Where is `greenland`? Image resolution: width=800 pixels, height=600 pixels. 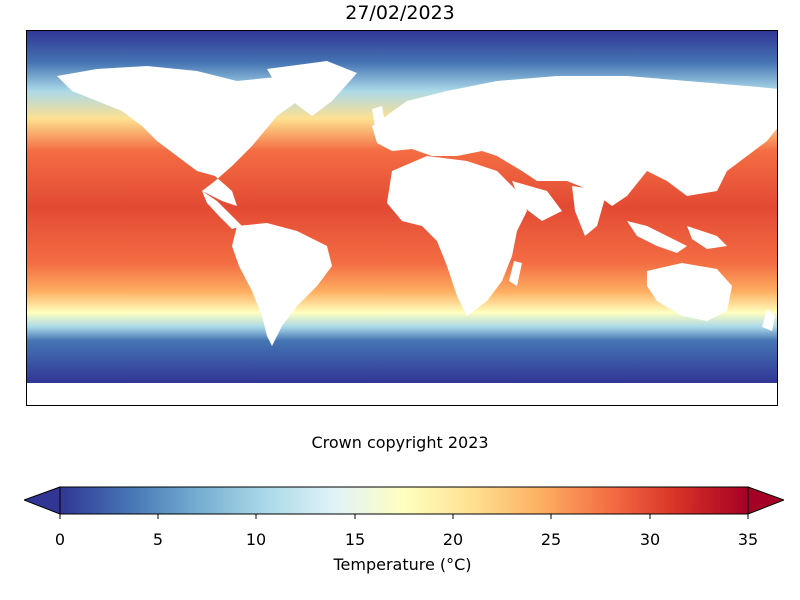
greenland is located at coordinates (312, 88).